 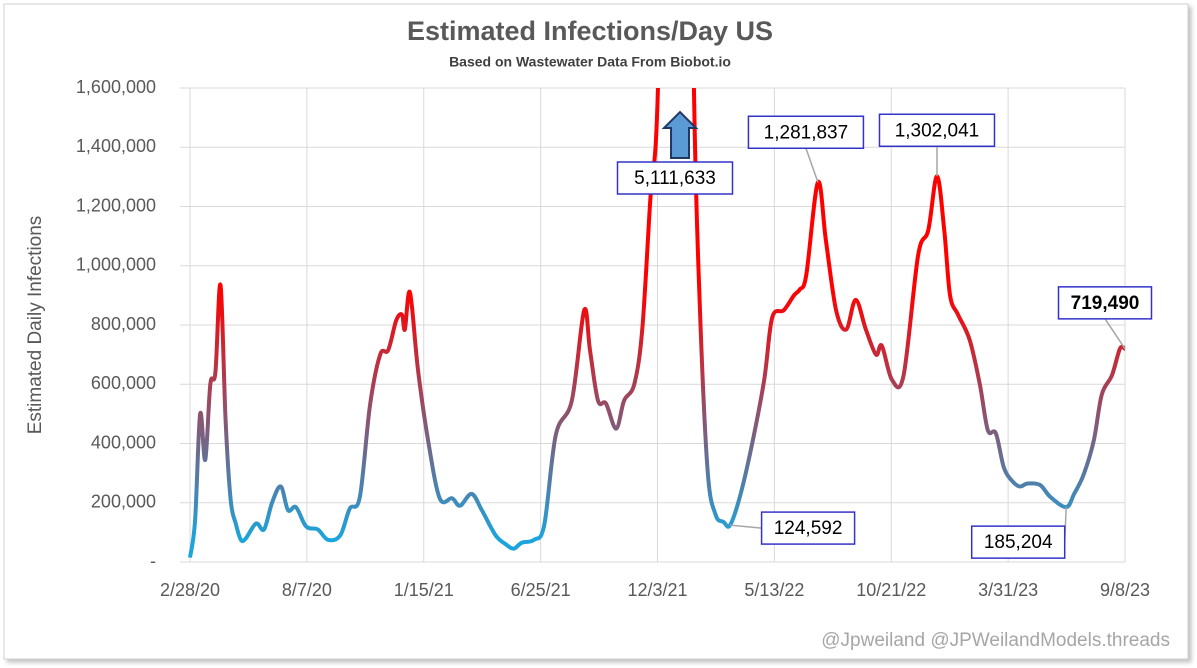 I want to click on y-tick-label: 1,400,000, so click(x=116, y=146).